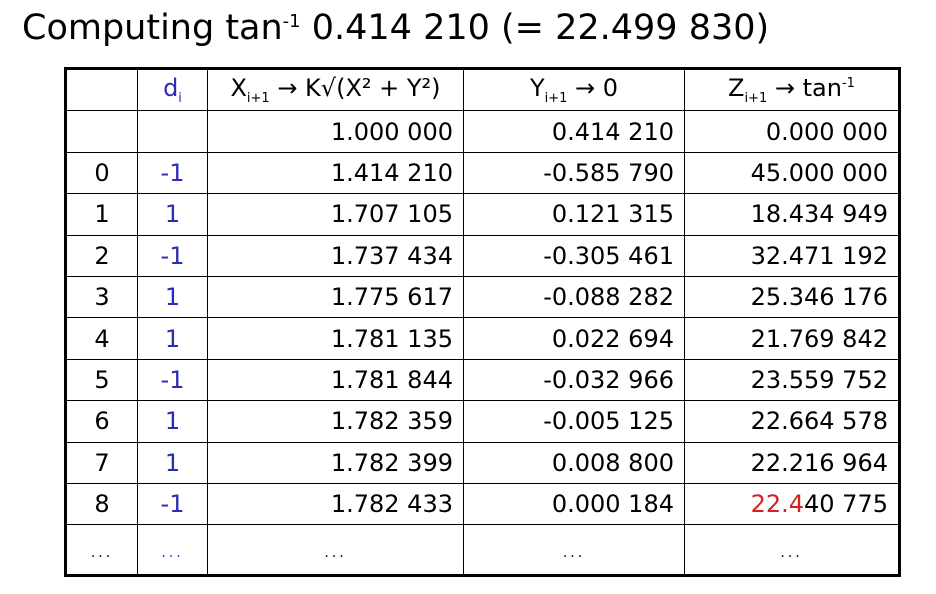  Describe the element at coordinates (101, 173) in the screenshot. I see `cell-i: 0` at that location.